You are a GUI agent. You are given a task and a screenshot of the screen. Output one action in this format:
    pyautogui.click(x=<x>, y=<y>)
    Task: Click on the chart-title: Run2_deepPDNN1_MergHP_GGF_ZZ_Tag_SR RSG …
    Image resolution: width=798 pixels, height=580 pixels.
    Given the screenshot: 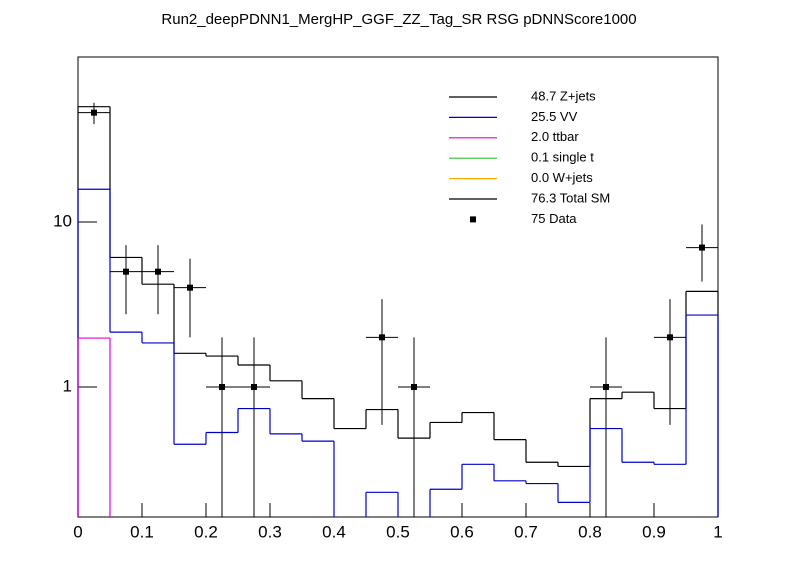 What is the action you would take?
    pyautogui.click(x=398, y=19)
    